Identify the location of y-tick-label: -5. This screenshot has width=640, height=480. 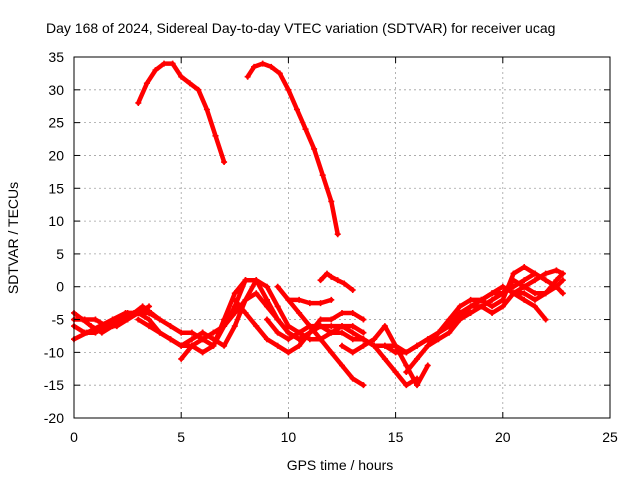
(58, 320).